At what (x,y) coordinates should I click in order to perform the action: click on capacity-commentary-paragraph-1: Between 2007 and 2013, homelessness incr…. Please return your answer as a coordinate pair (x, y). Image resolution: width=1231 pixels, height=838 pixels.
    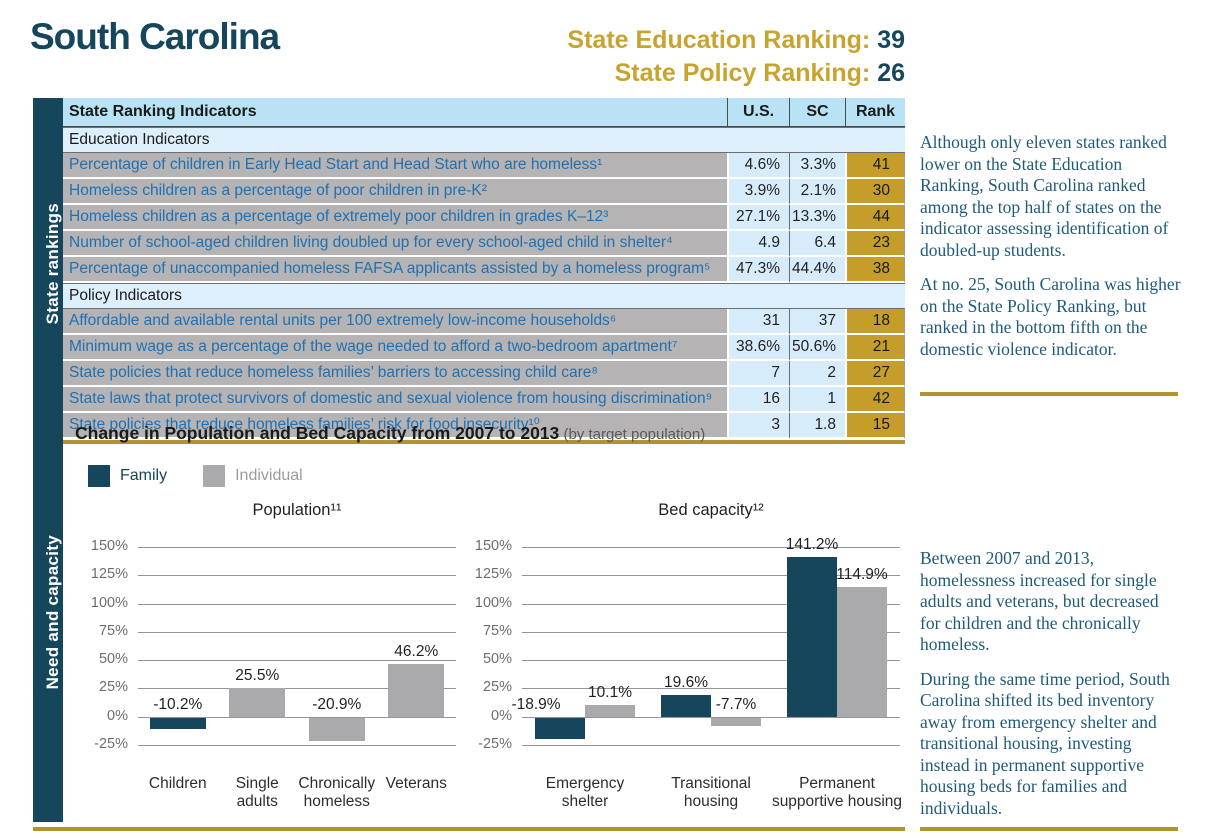
    Looking at the image, I should click on (1039, 601).